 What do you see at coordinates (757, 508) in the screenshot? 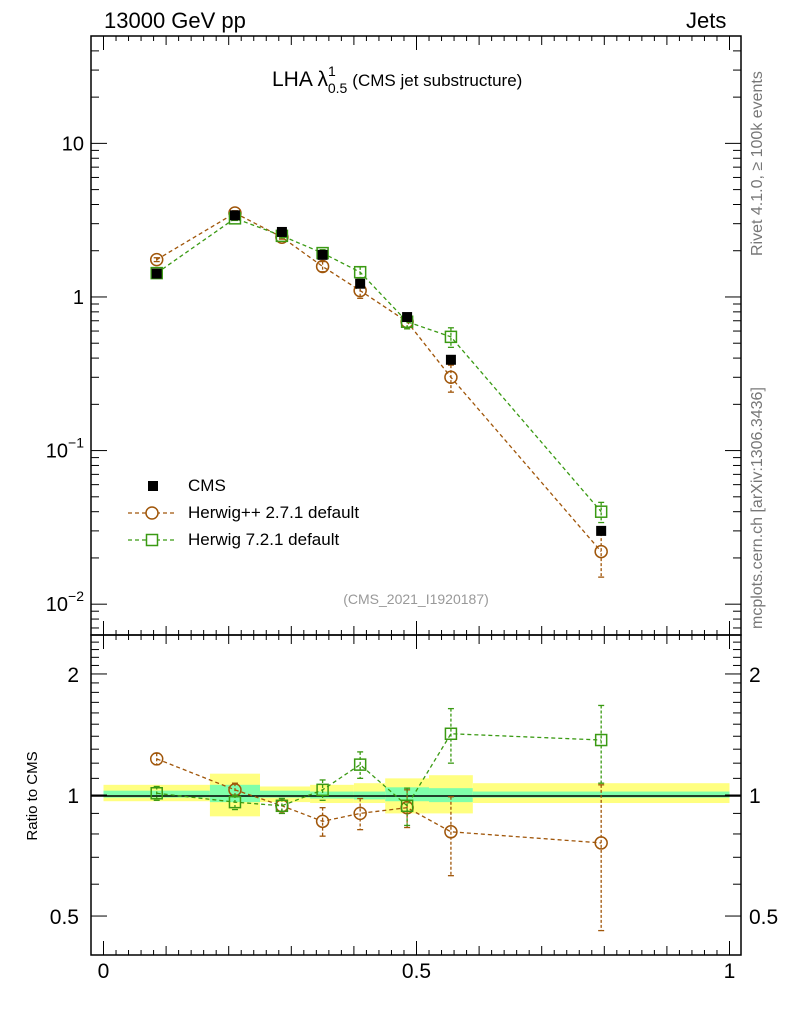
I see `mcplots-label: mcplots.cern.ch [arXiv:1306.3436]` at bounding box center [757, 508].